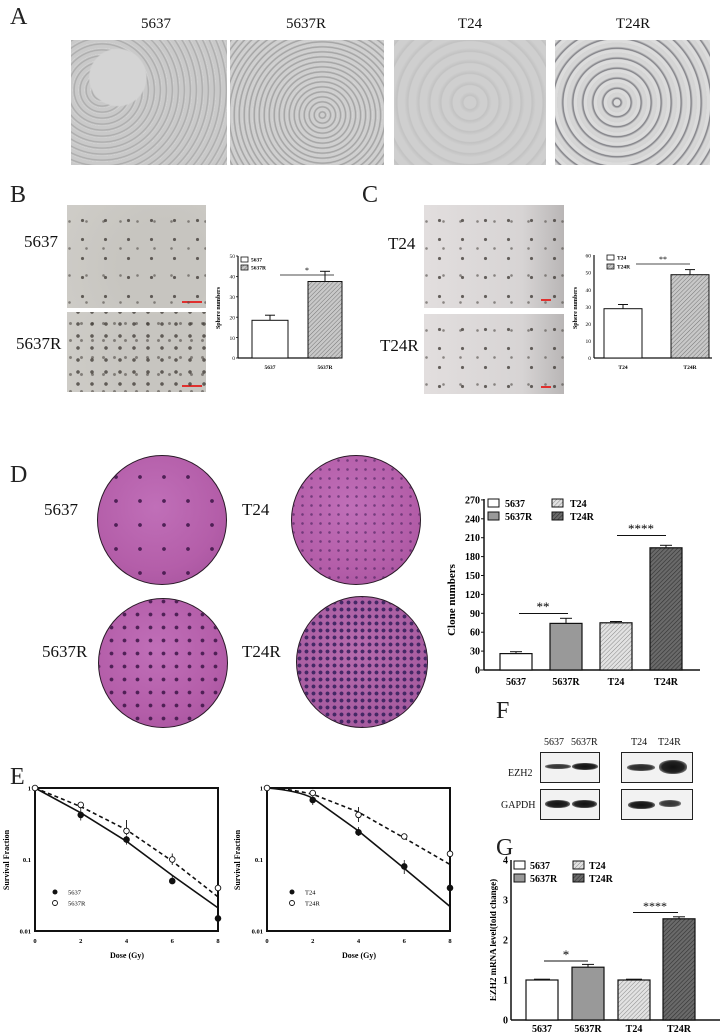 The image size is (722, 1033). I want to click on sphere-image-5637r, so click(136, 352).